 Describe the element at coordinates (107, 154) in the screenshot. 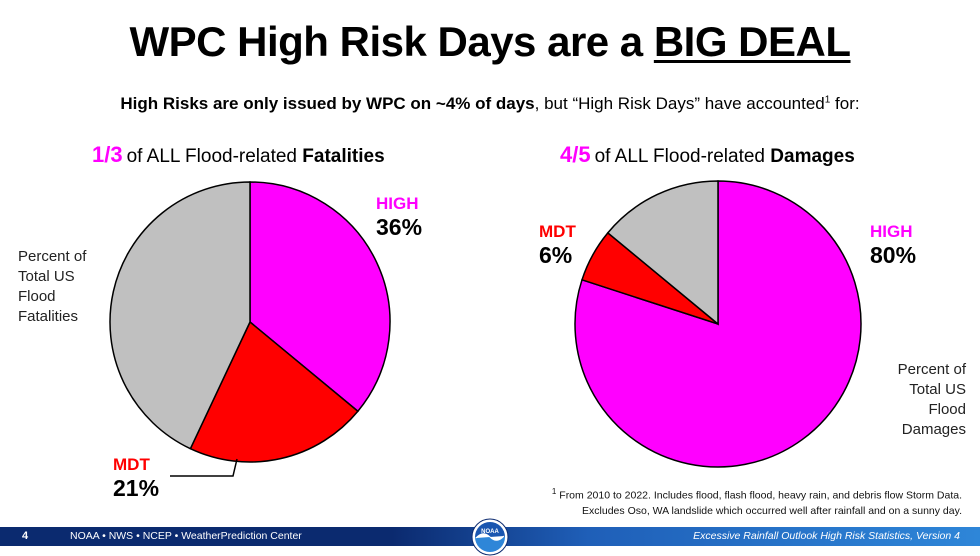

I see `fatalities-fraction: 1/3` at that location.